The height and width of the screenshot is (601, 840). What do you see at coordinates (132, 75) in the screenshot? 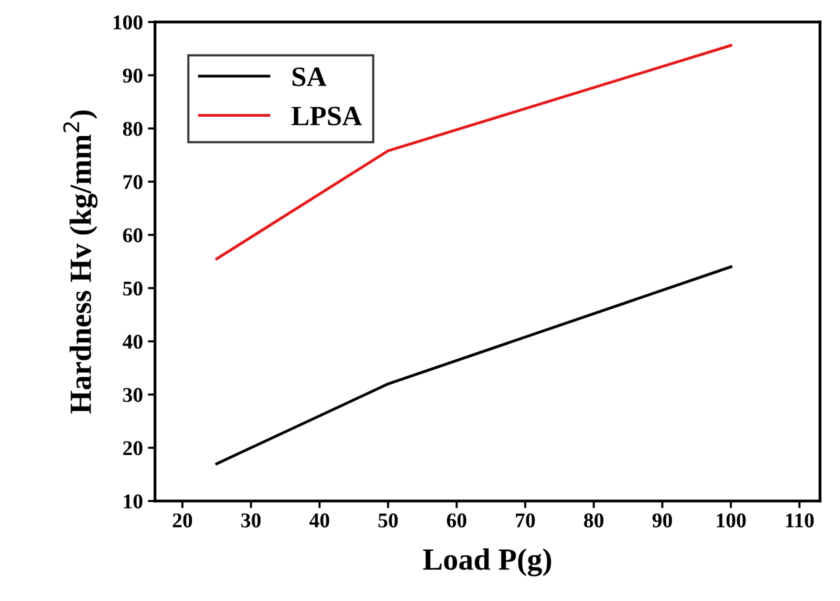
I see `y-tick-label: 90` at bounding box center [132, 75].